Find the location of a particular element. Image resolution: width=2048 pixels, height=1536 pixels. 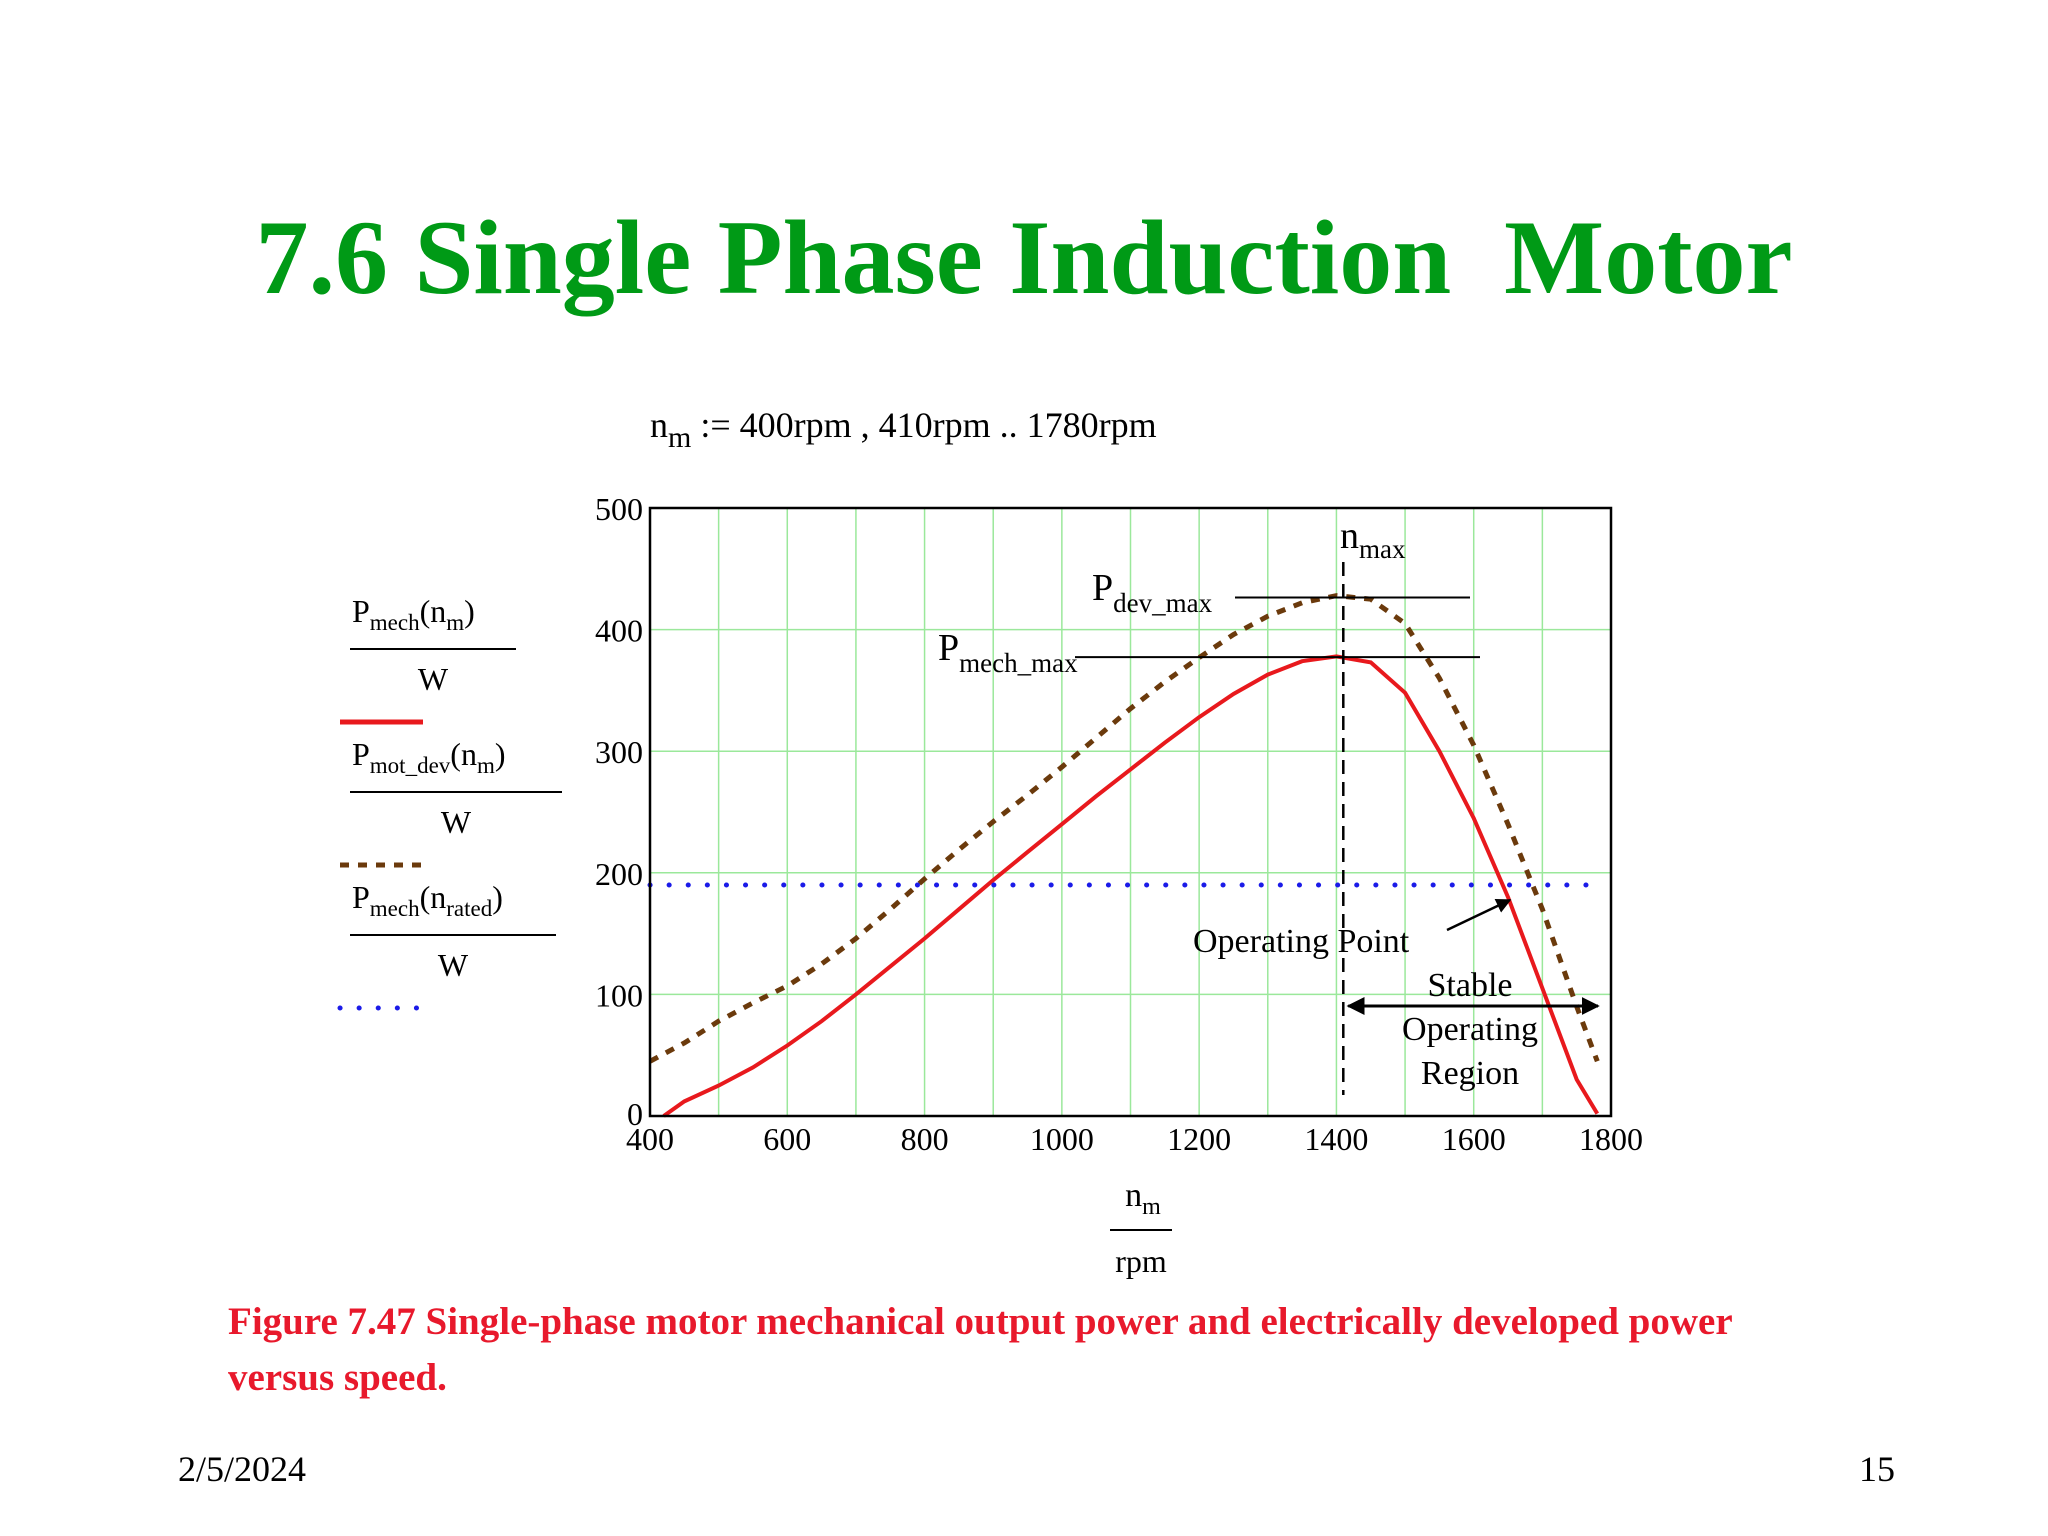

n-max-label: nmax is located at coordinates (1373, 539).